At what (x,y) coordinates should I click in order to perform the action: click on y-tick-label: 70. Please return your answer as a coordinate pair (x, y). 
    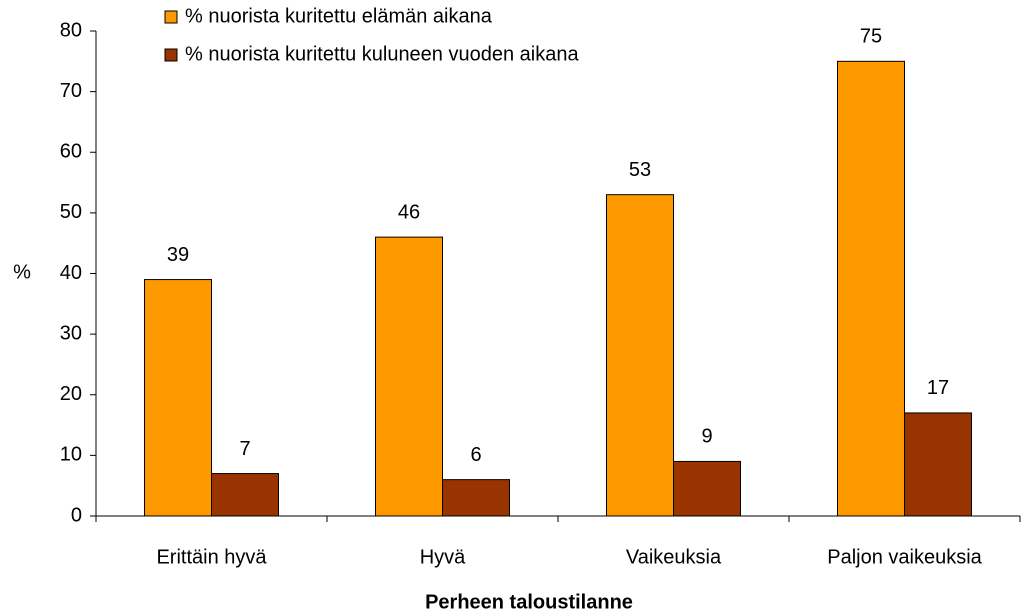
    Looking at the image, I should click on (71, 91).